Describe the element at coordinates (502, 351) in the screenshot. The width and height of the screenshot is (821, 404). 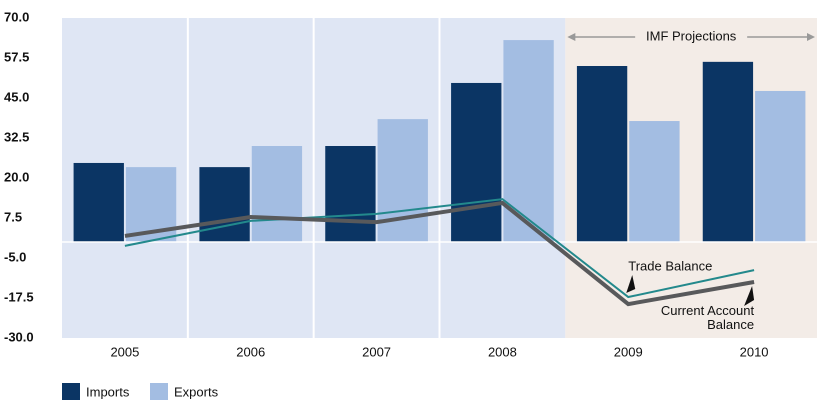
I see `x-tick-label: 2008` at that location.